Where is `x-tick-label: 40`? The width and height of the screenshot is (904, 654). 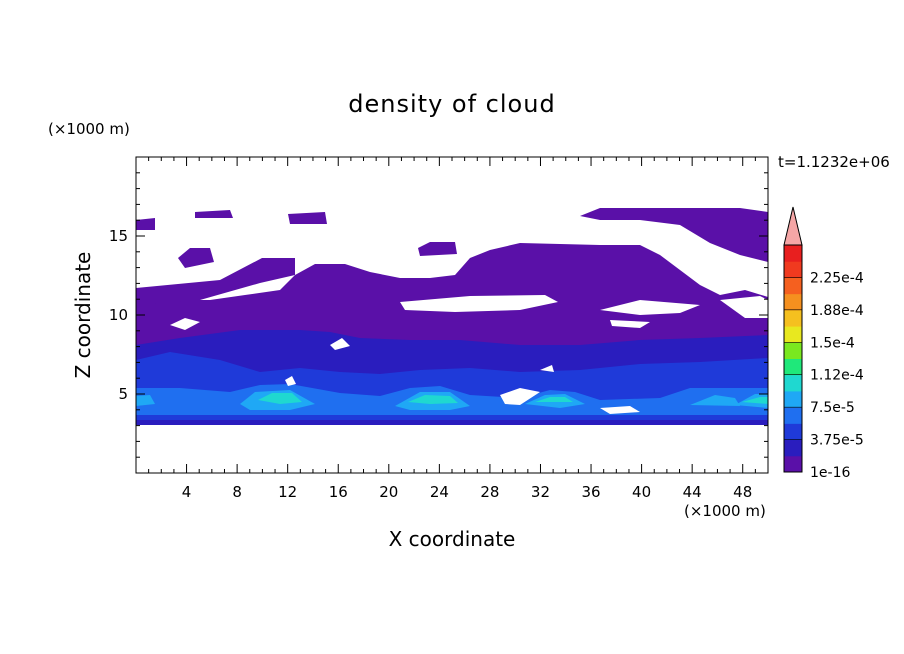
x-tick-label: 40 is located at coordinates (641, 492).